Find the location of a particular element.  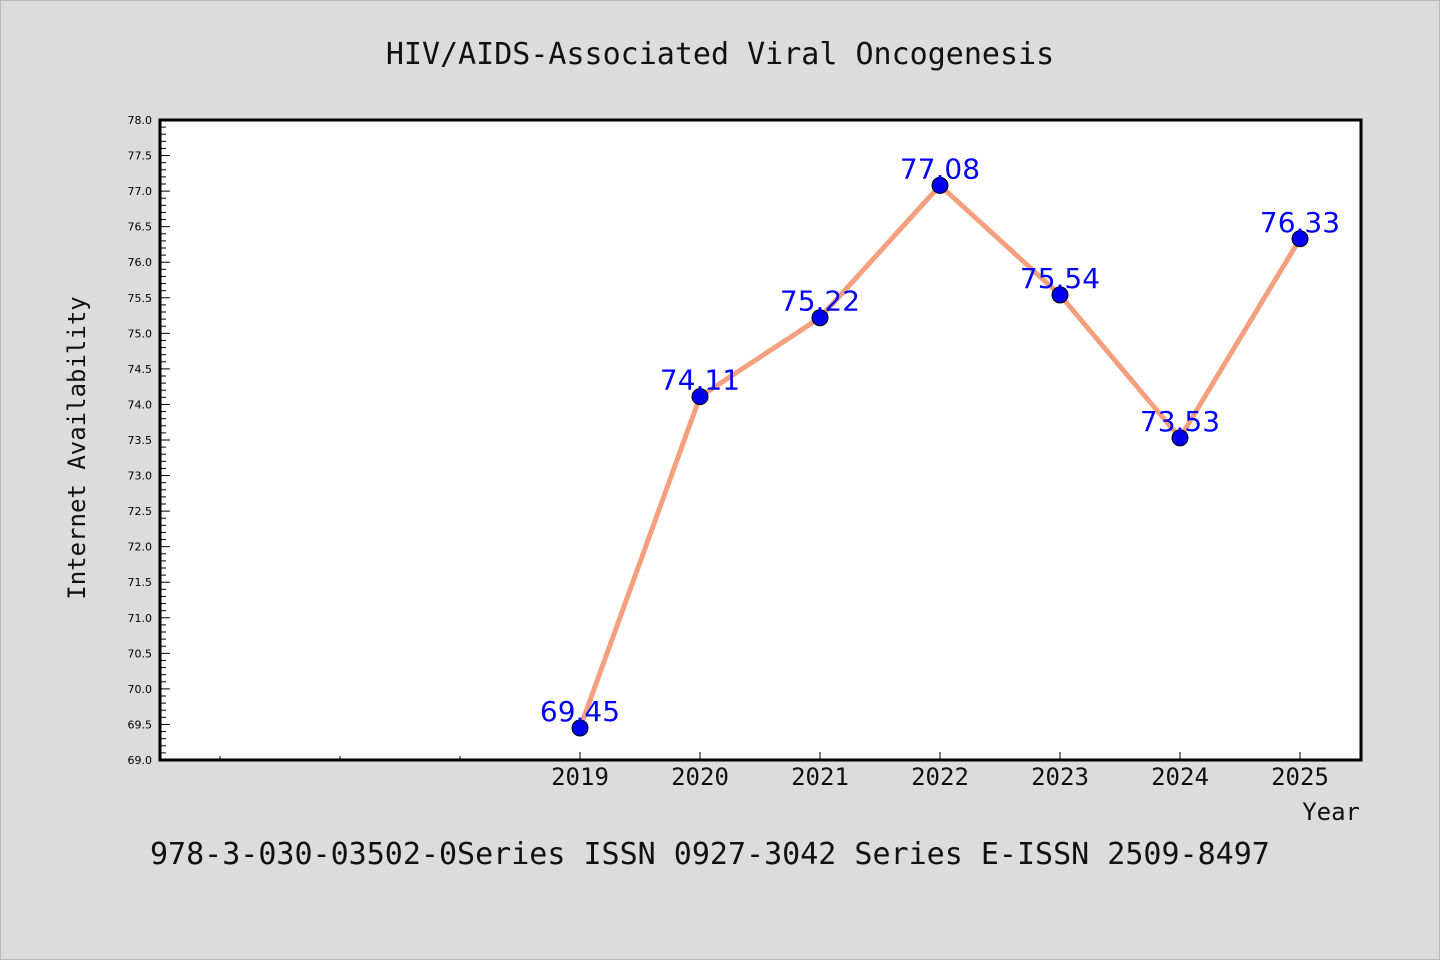

y-tick-label: 75.0 is located at coordinates (140, 333).